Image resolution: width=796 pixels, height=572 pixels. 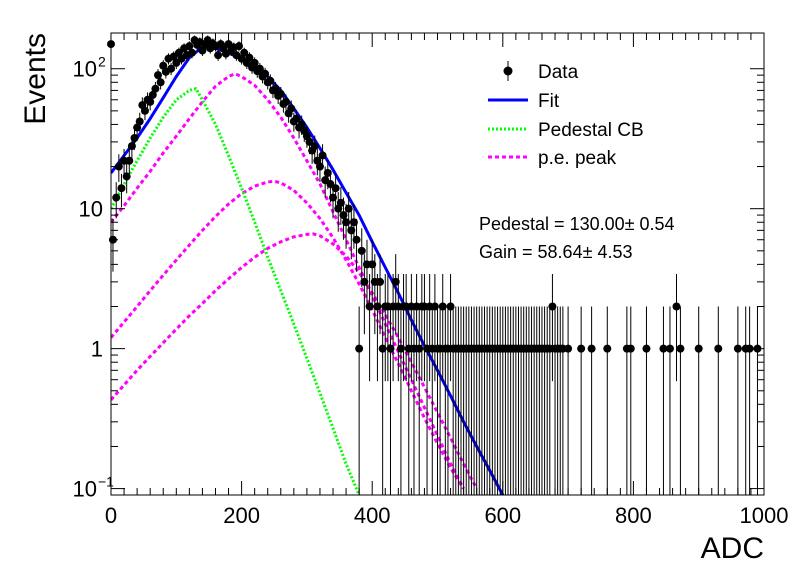 I want to click on fit-annotation: Gain = 58.64± 4.53, so click(x=556, y=252).